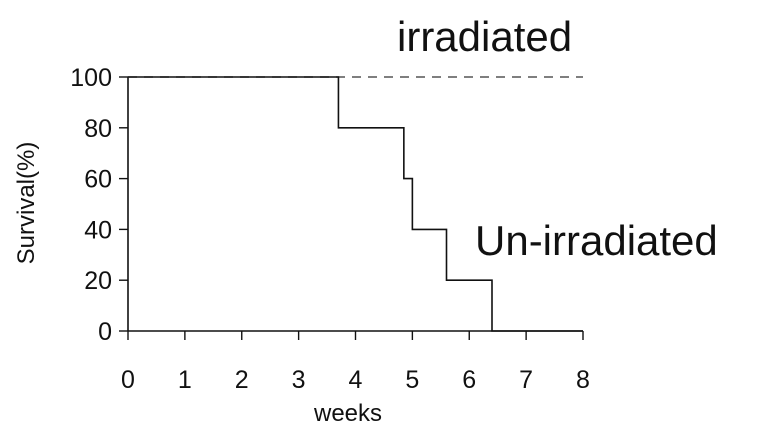  Describe the element at coordinates (98, 281) in the screenshot. I see `y-tick-label: 20` at that location.